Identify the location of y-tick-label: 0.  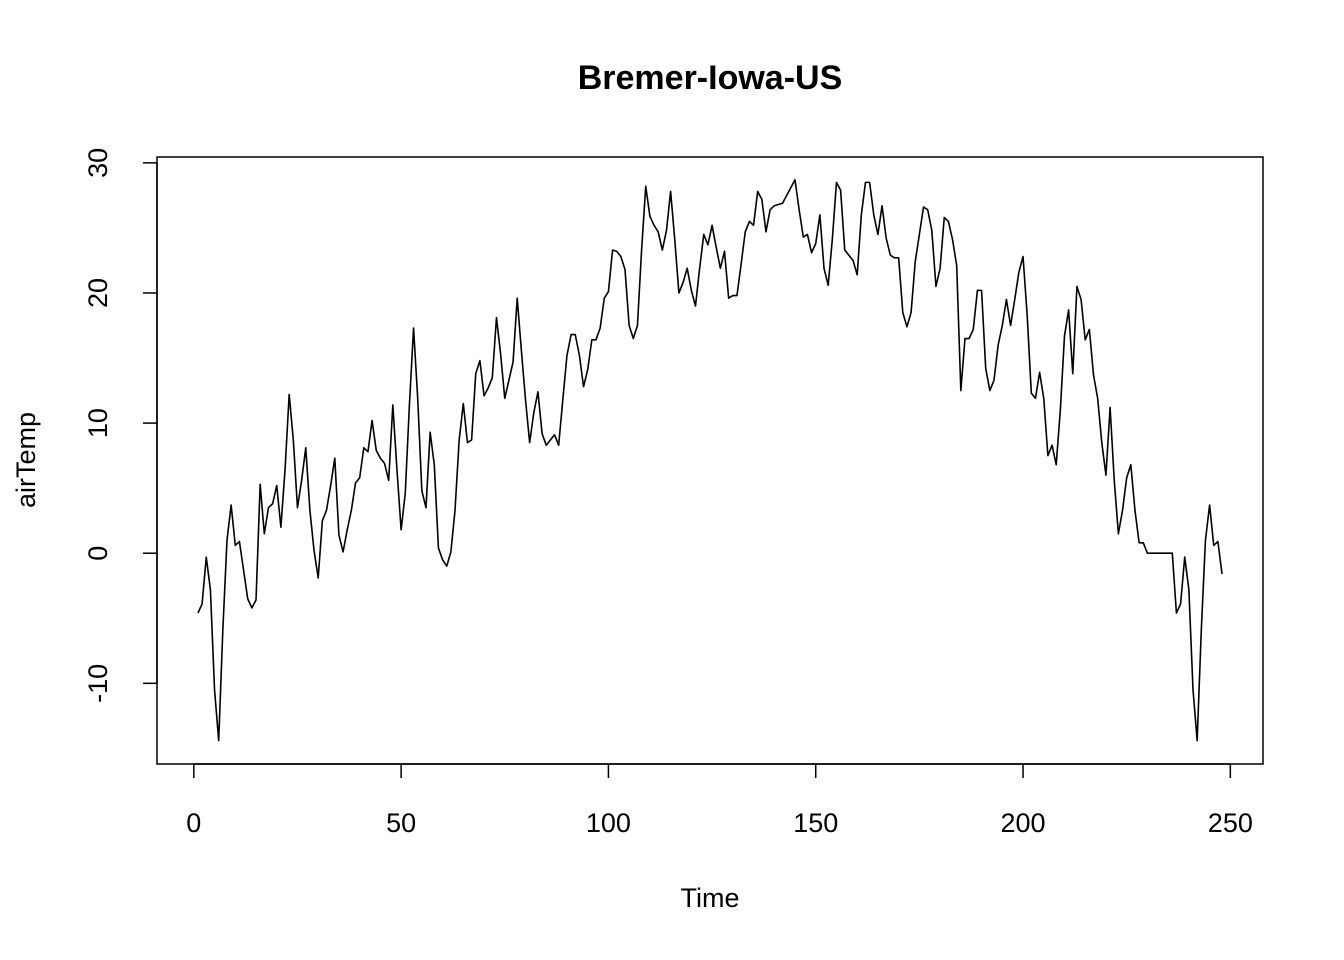
(98, 553).